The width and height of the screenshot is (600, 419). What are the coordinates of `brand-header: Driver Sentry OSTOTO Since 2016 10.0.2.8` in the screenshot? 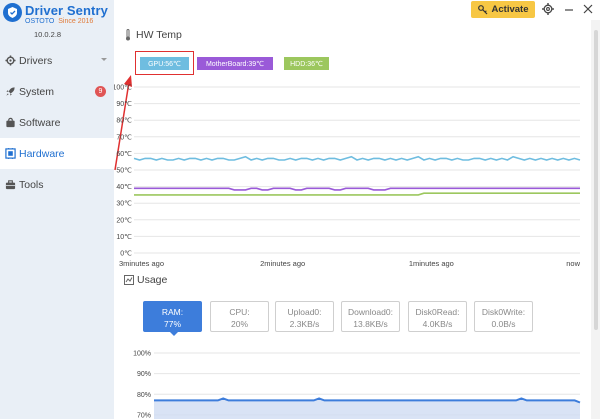 It's located at (57, 22).